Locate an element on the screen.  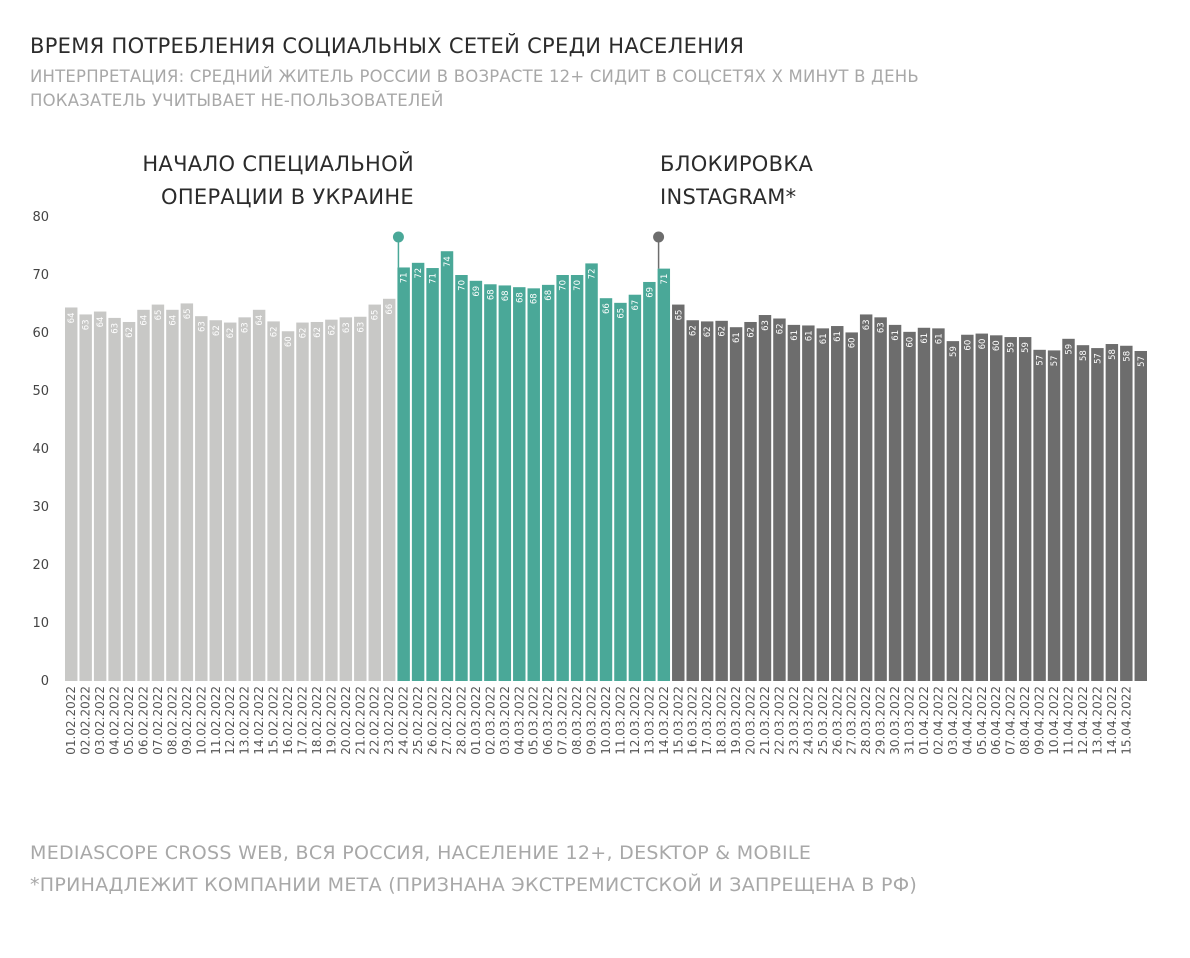
x-tick-label: 09.02.2022 is located at coordinates (187, 720).